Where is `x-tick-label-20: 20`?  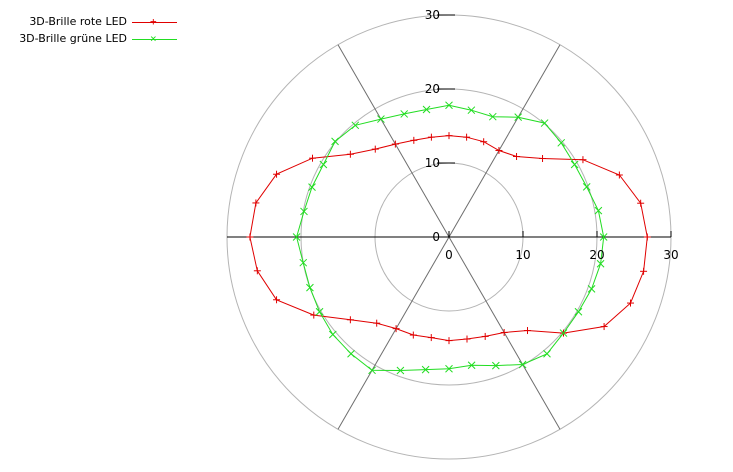 x-tick-label-20: 20 is located at coordinates (596, 255).